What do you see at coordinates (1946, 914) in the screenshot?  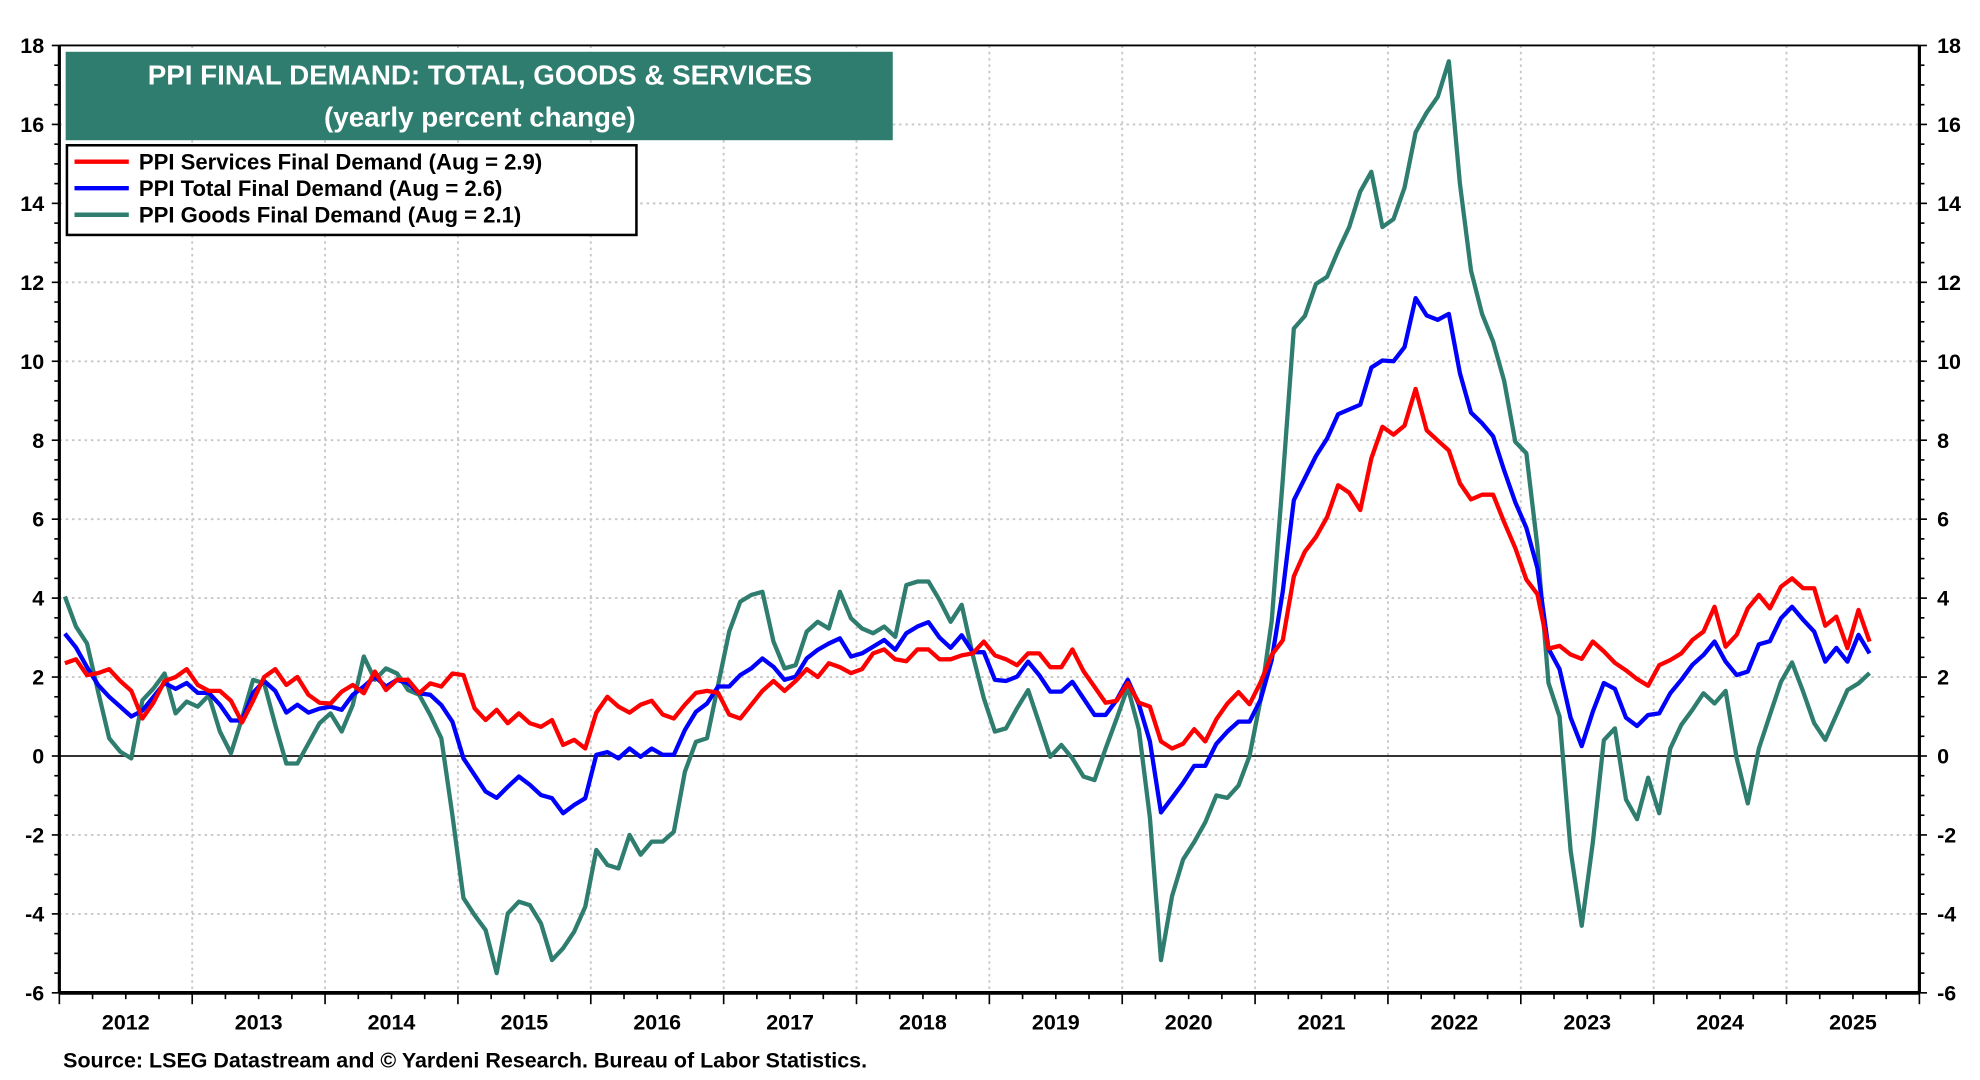 I see `y-tick-label-right: -4` at bounding box center [1946, 914].